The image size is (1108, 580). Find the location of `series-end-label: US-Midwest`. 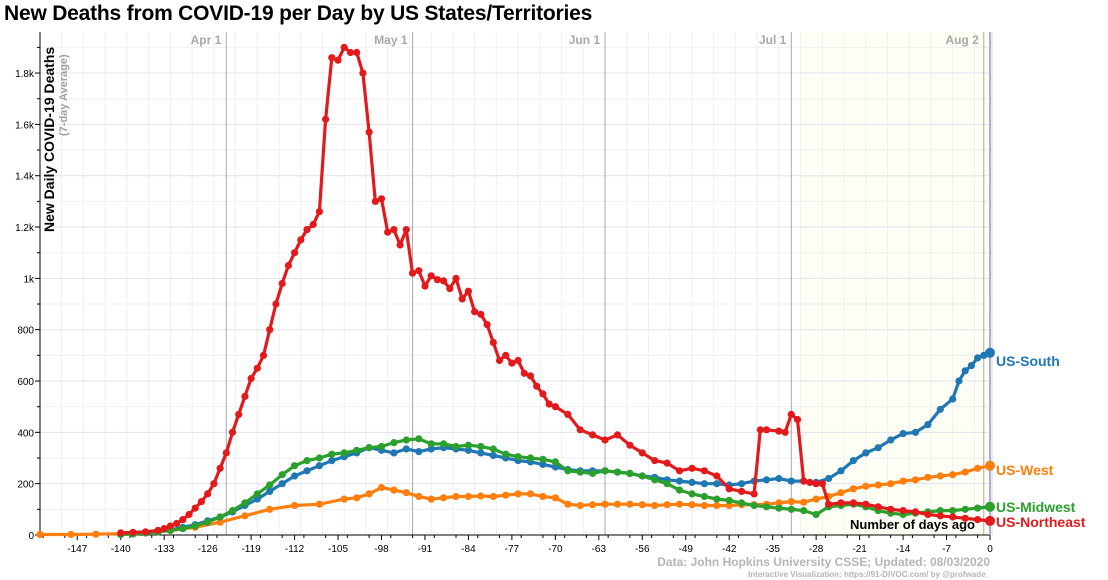

series-end-label: US-Midwest is located at coordinates (1036, 507).